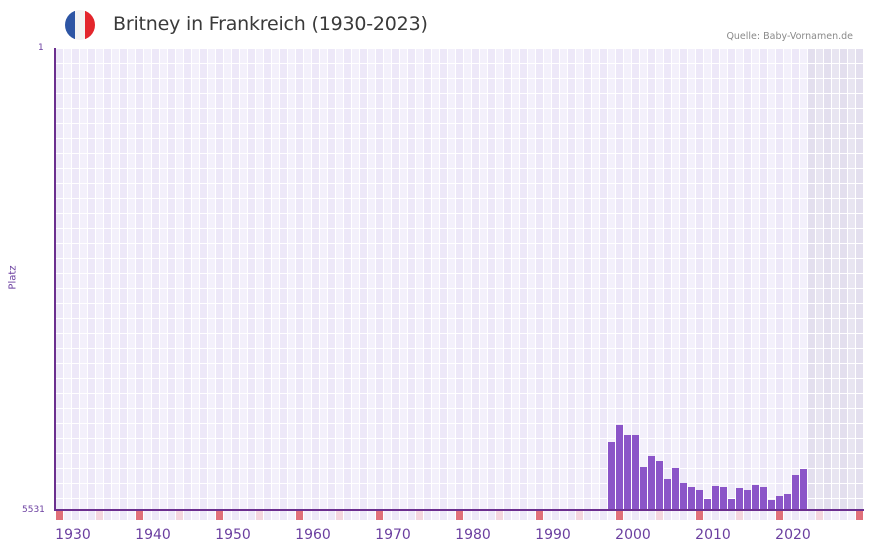 The width and height of the screenshot is (873, 552). Describe the element at coordinates (659, 485) in the screenshot. I see `bar-2005` at that location.